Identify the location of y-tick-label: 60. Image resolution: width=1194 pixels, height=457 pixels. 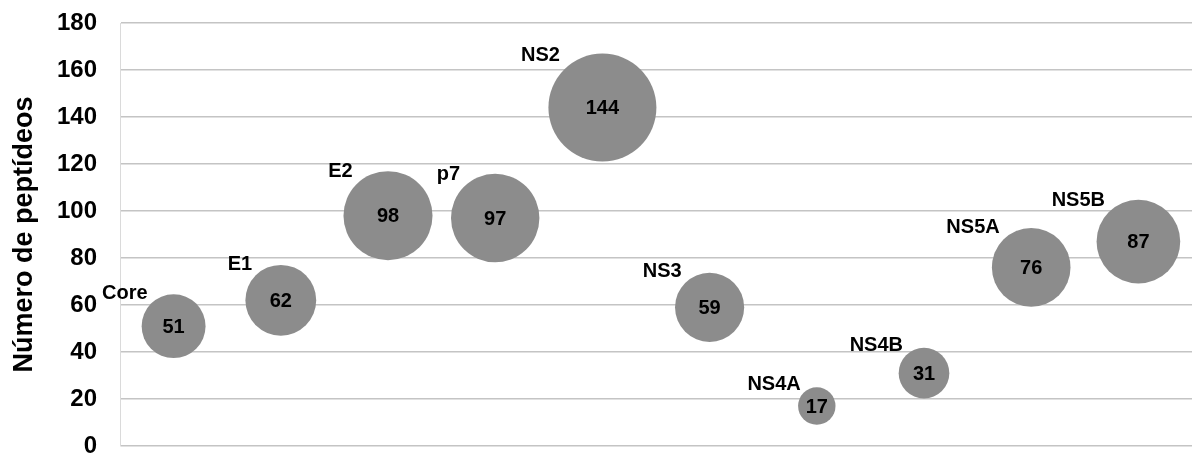
(83, 303).